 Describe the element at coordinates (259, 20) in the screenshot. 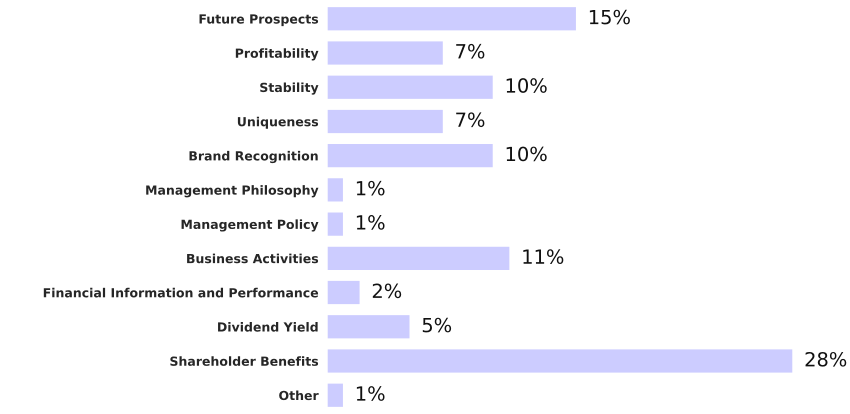

I see `y-tick-label: Future Prospects` at that location.